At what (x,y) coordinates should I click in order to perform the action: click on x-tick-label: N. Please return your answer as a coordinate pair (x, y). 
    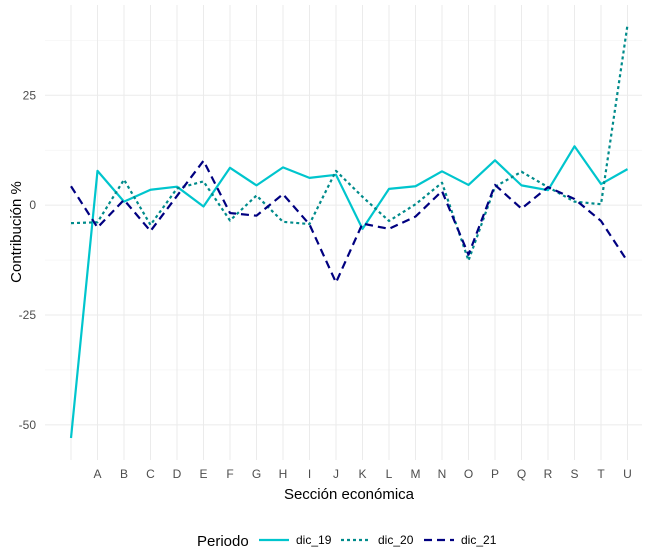
    Looking at the image, I should click on (442, 474).